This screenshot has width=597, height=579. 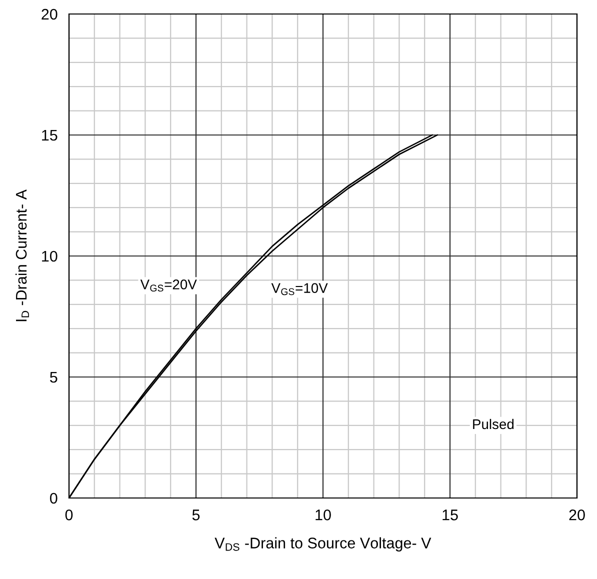 I want to click on series-label: V$_{GS}$=20V, so click(x=168, y=286).